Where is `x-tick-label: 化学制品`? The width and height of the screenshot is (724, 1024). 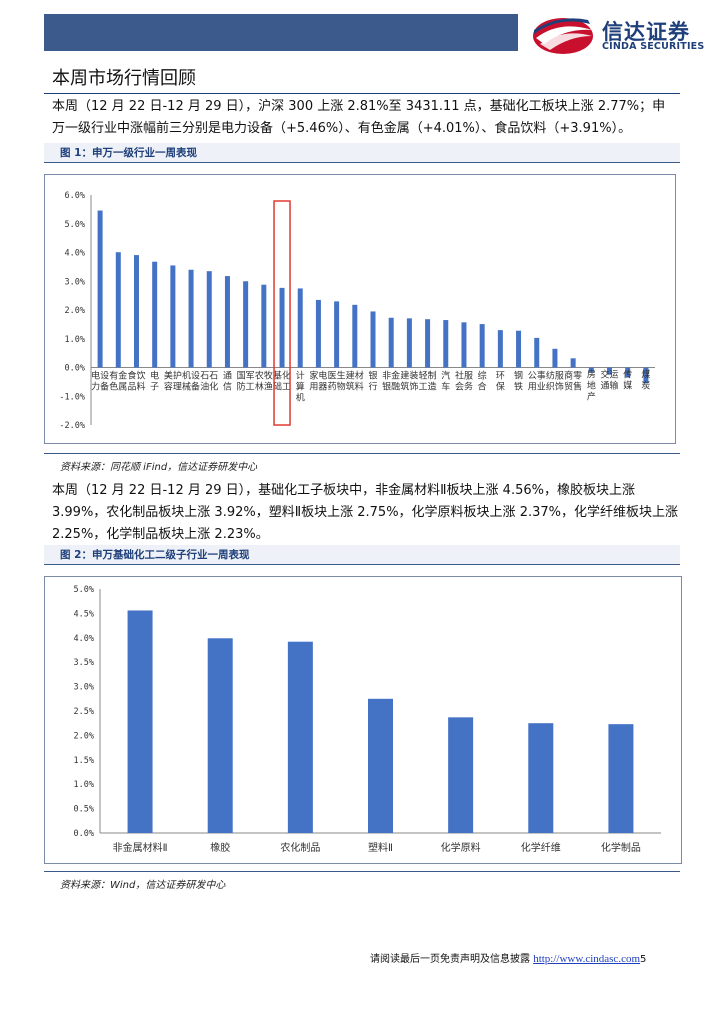
x-tick-label: 化学制品 is located at coordinates (621, 847).